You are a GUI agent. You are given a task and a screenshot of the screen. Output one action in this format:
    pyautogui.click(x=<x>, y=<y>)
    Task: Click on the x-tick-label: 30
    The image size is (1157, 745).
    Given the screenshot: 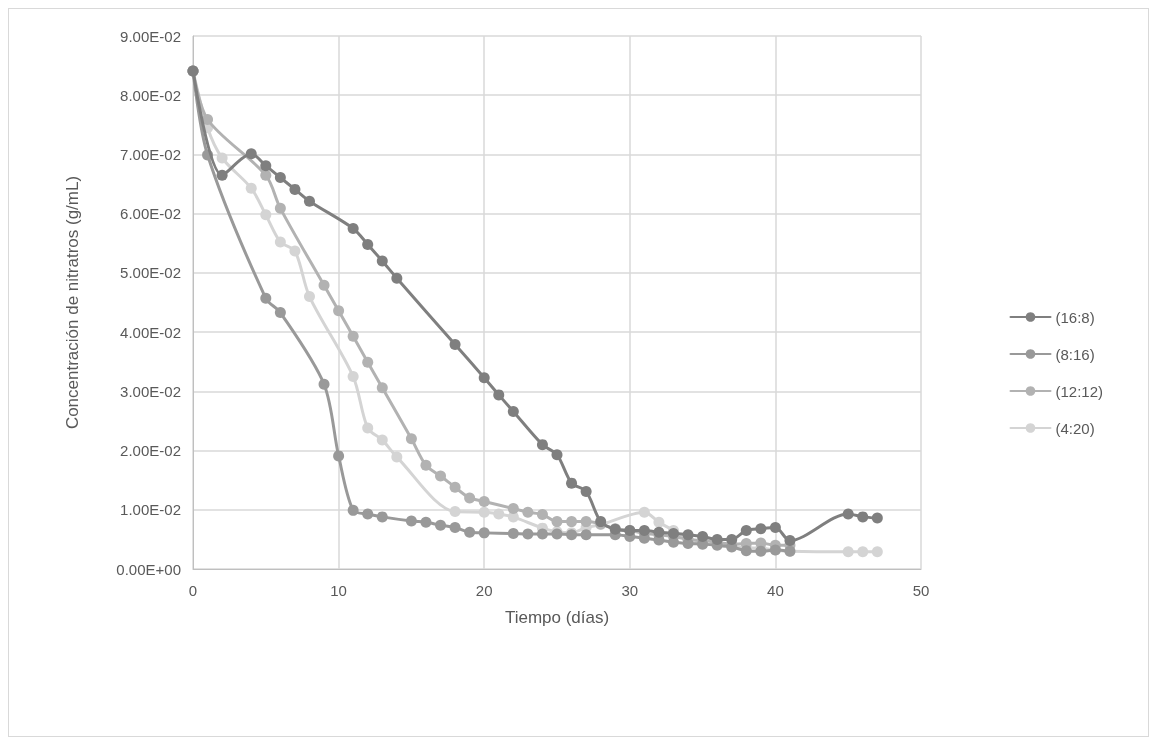 What is the action you would take?
    pyautogui.click(x=630, y=590)
    